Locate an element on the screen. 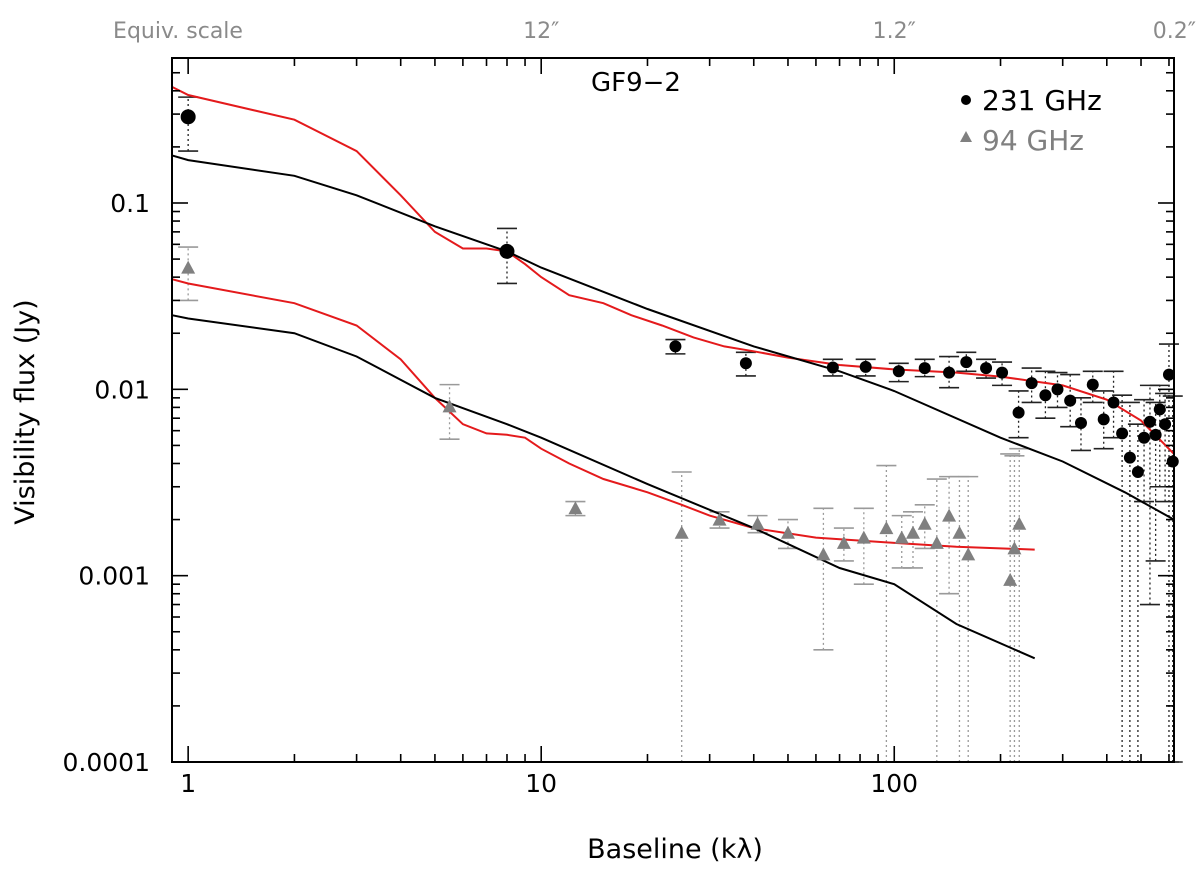 This screenshot has height=872, width=1200. y-tick-label: 0.0001 is located at coordinates (106, 762).